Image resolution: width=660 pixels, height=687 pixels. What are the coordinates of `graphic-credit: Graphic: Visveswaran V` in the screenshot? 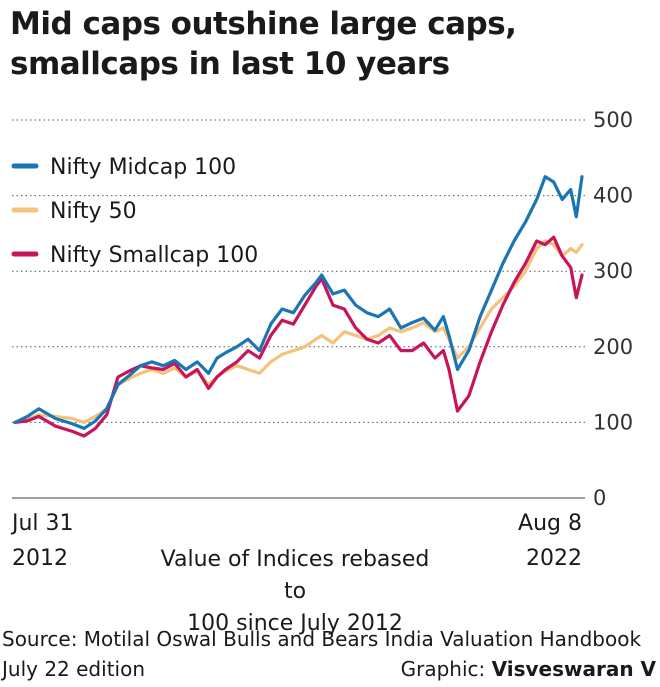 It's located at (528, 669).